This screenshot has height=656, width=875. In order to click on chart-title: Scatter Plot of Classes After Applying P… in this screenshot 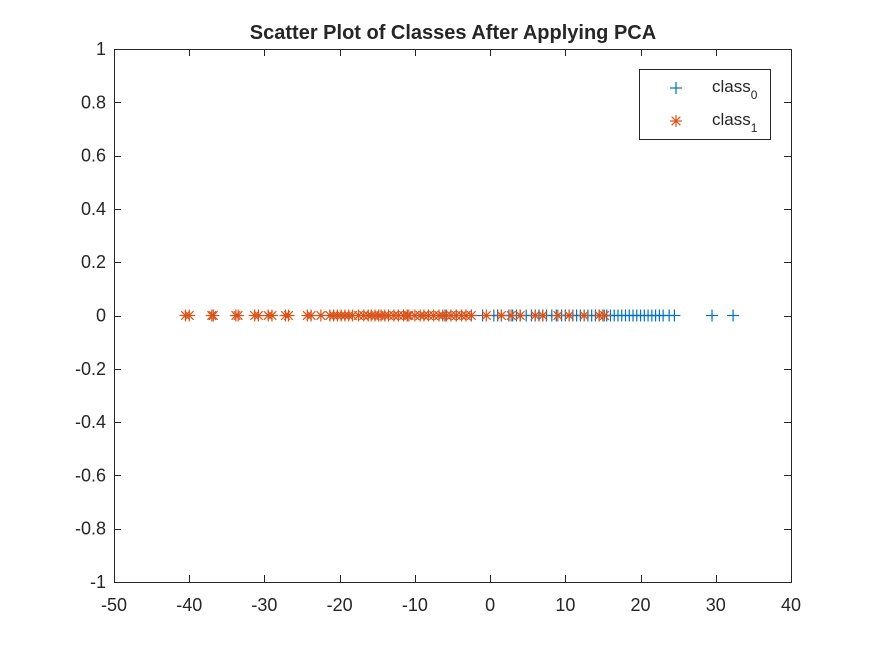, I will do `click(453, 33)`.